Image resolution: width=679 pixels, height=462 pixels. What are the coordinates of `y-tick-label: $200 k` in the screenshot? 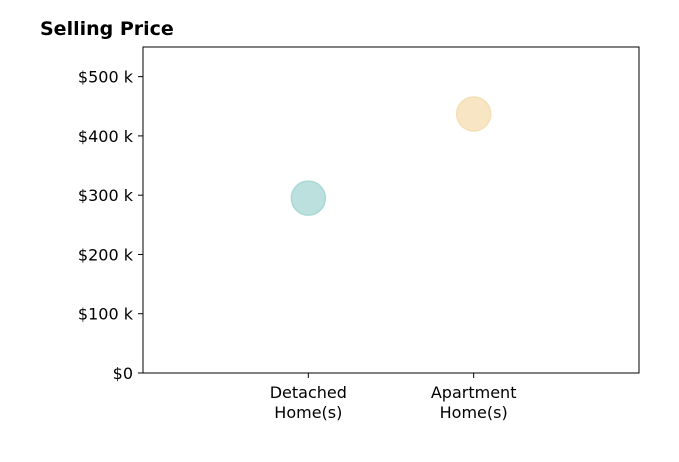 It's located at (106, 254).